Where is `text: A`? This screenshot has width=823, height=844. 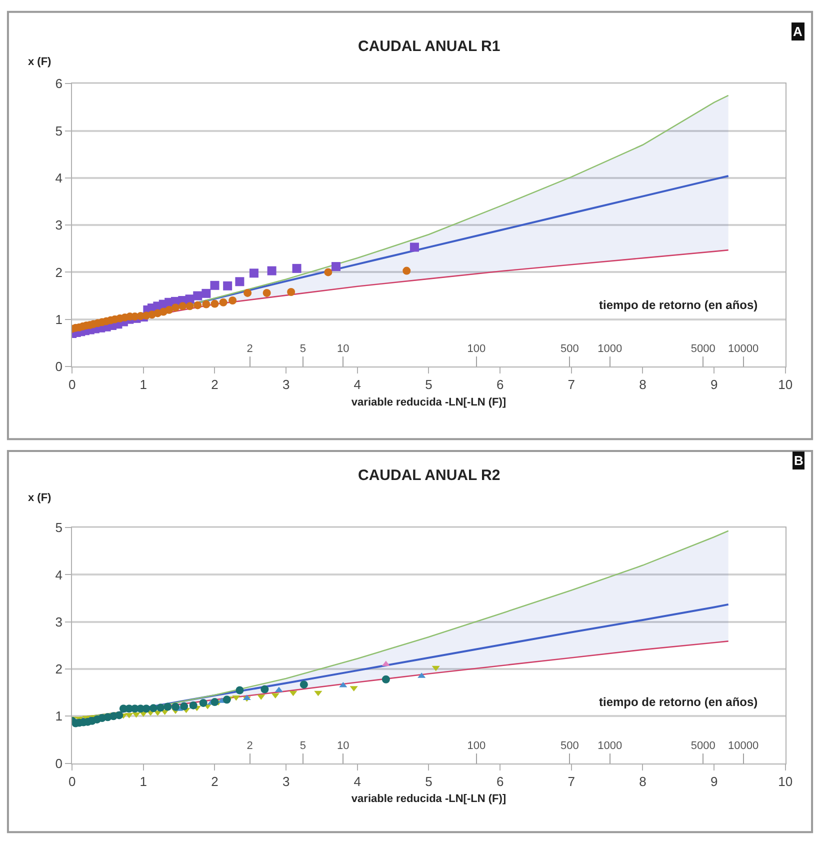 text: A is located at coordinates (798, 31).